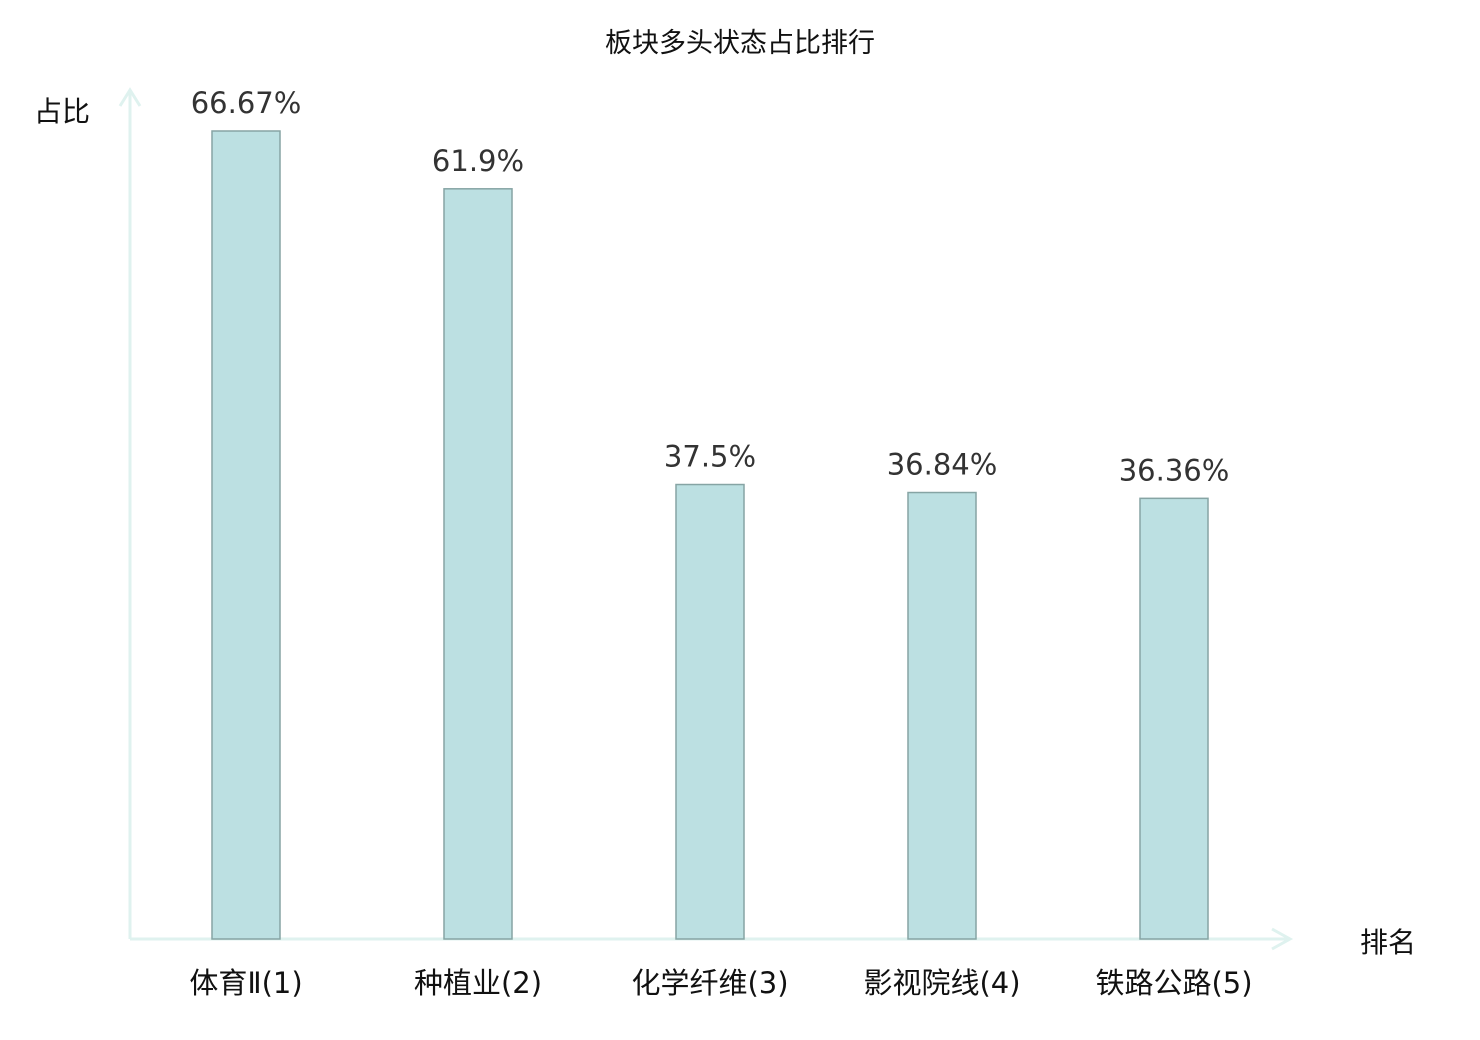 This screenshot has height=1040, width=1480. Describe the element at coordinates (246, 103) in the screenshot. I see `value-label: 66.67%` at that location.